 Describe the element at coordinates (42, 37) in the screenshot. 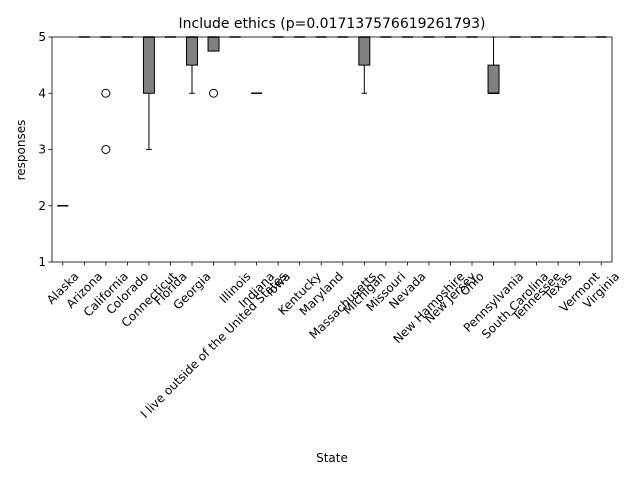

I see `y-tick-label: 5` at that location.